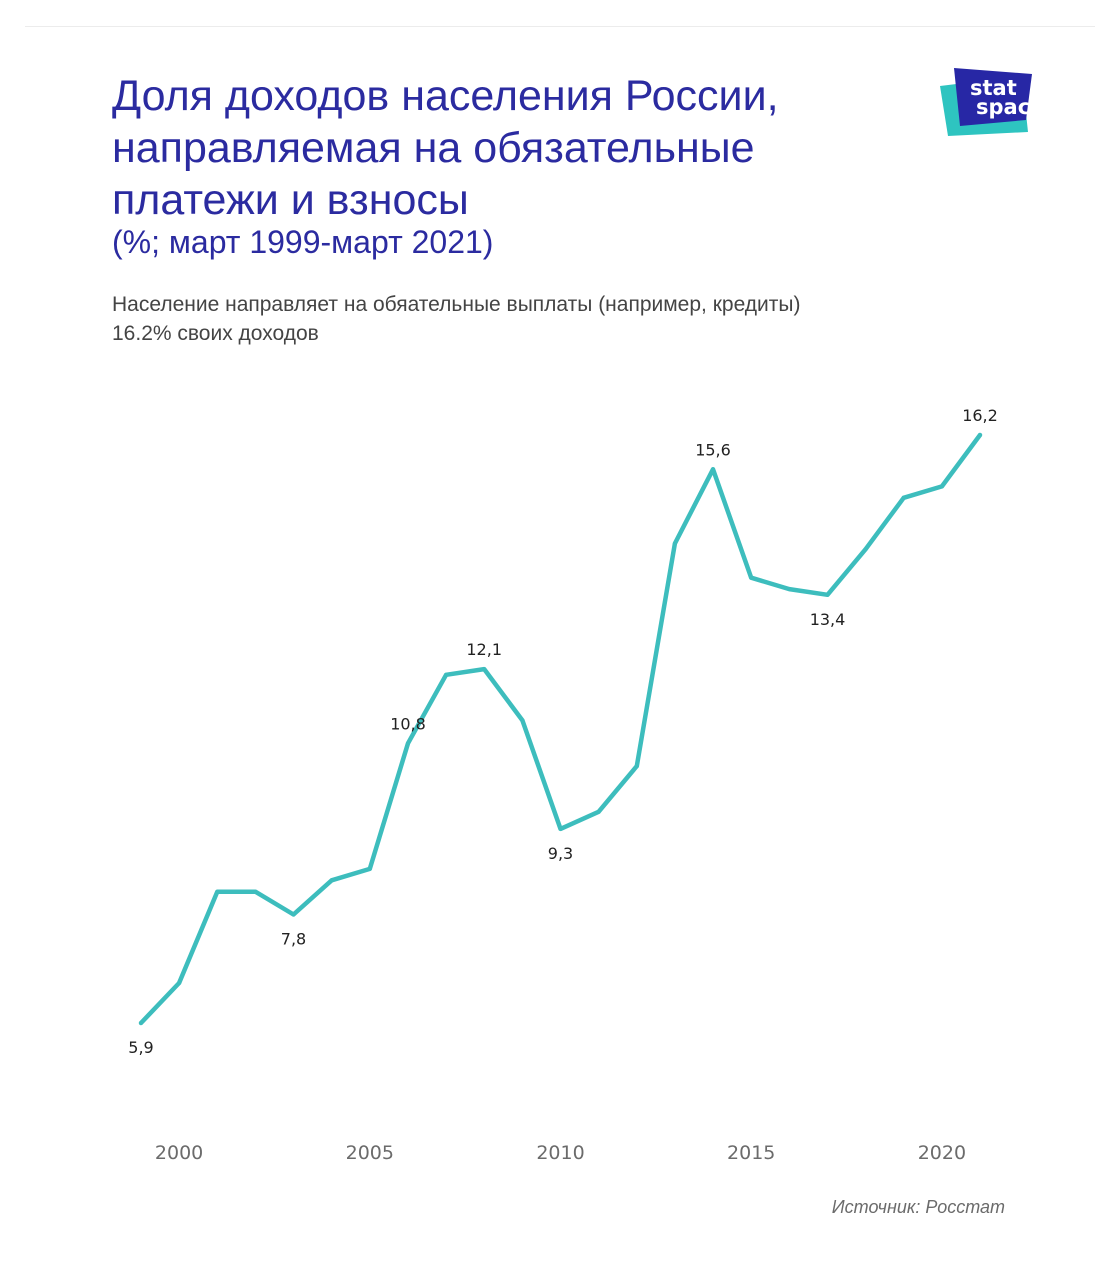  I want to click on x-tick-label-2015: 2015, so click(751, 1153).